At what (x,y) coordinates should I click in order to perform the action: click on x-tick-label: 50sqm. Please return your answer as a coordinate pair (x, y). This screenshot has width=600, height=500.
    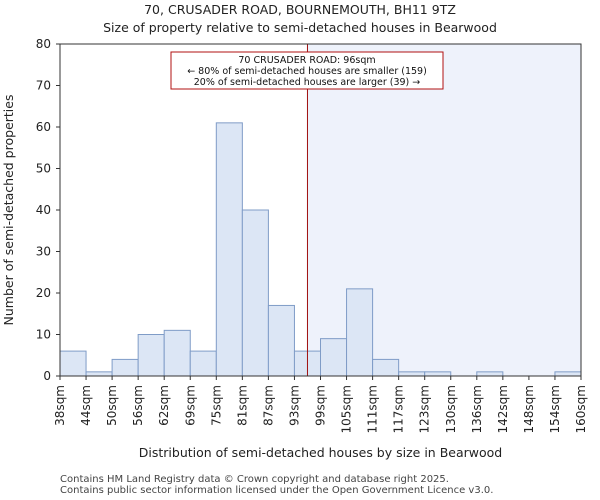
    Looking at the image, I should click on (112, 405).